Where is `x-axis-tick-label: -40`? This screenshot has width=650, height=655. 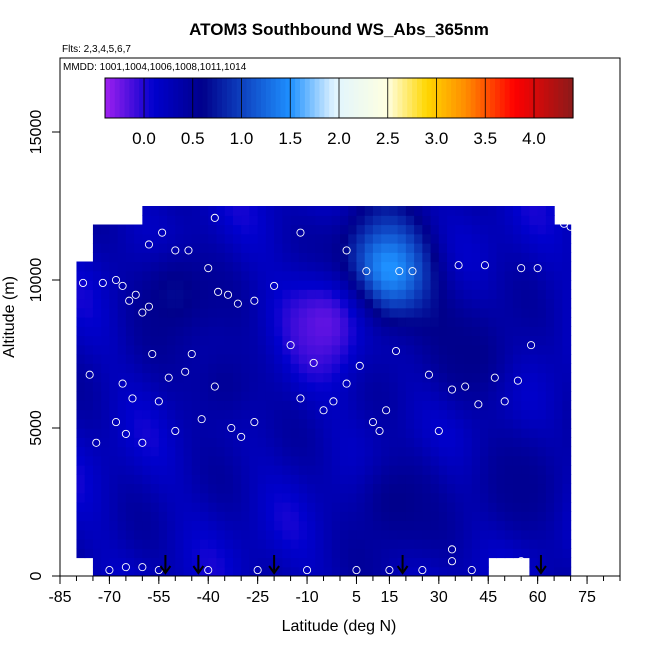
x-axis-tick-label: -40 is located at coordinates (208, 597).